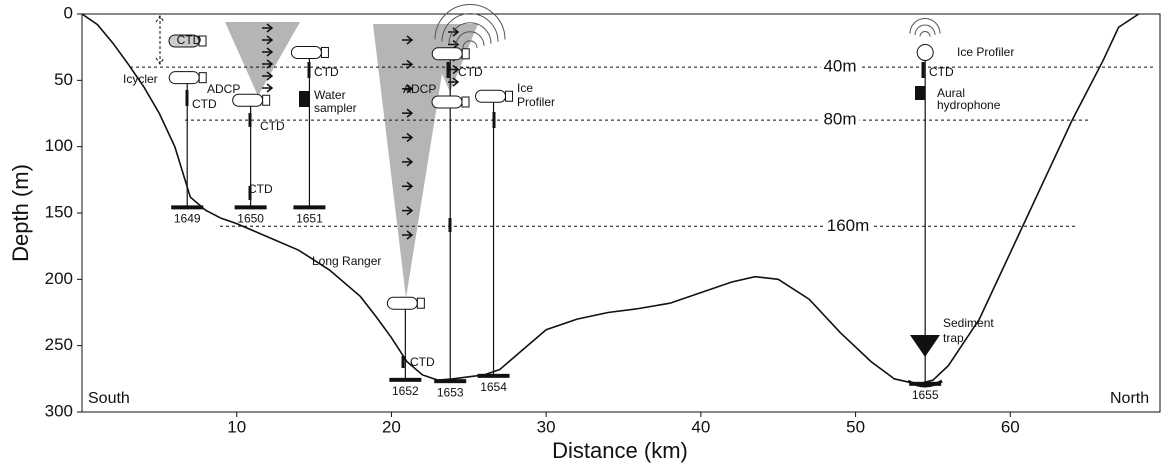  I want to click on annotation: Ice Profiler, so click(985, 52).